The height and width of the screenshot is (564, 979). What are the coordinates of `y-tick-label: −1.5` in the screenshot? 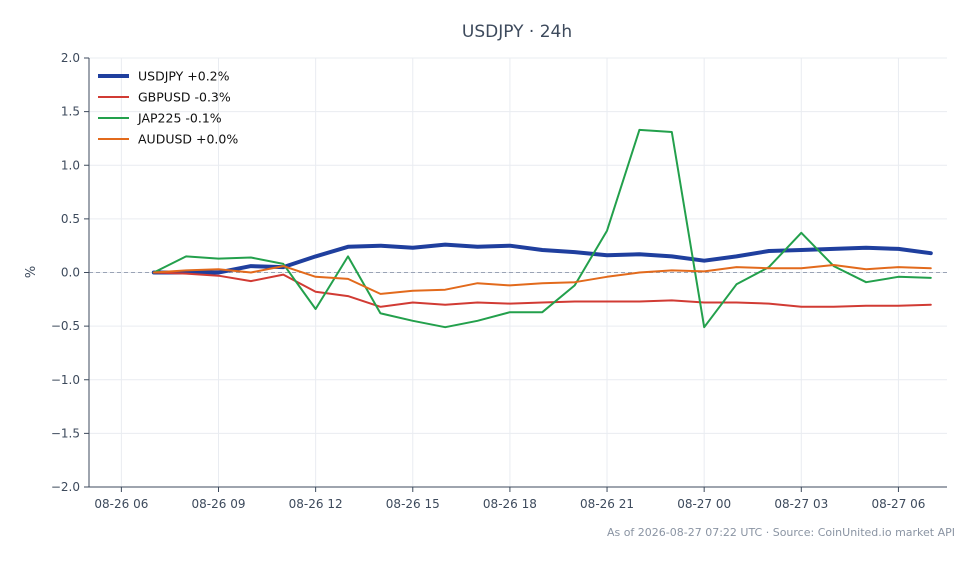 It's located at (65, 433).